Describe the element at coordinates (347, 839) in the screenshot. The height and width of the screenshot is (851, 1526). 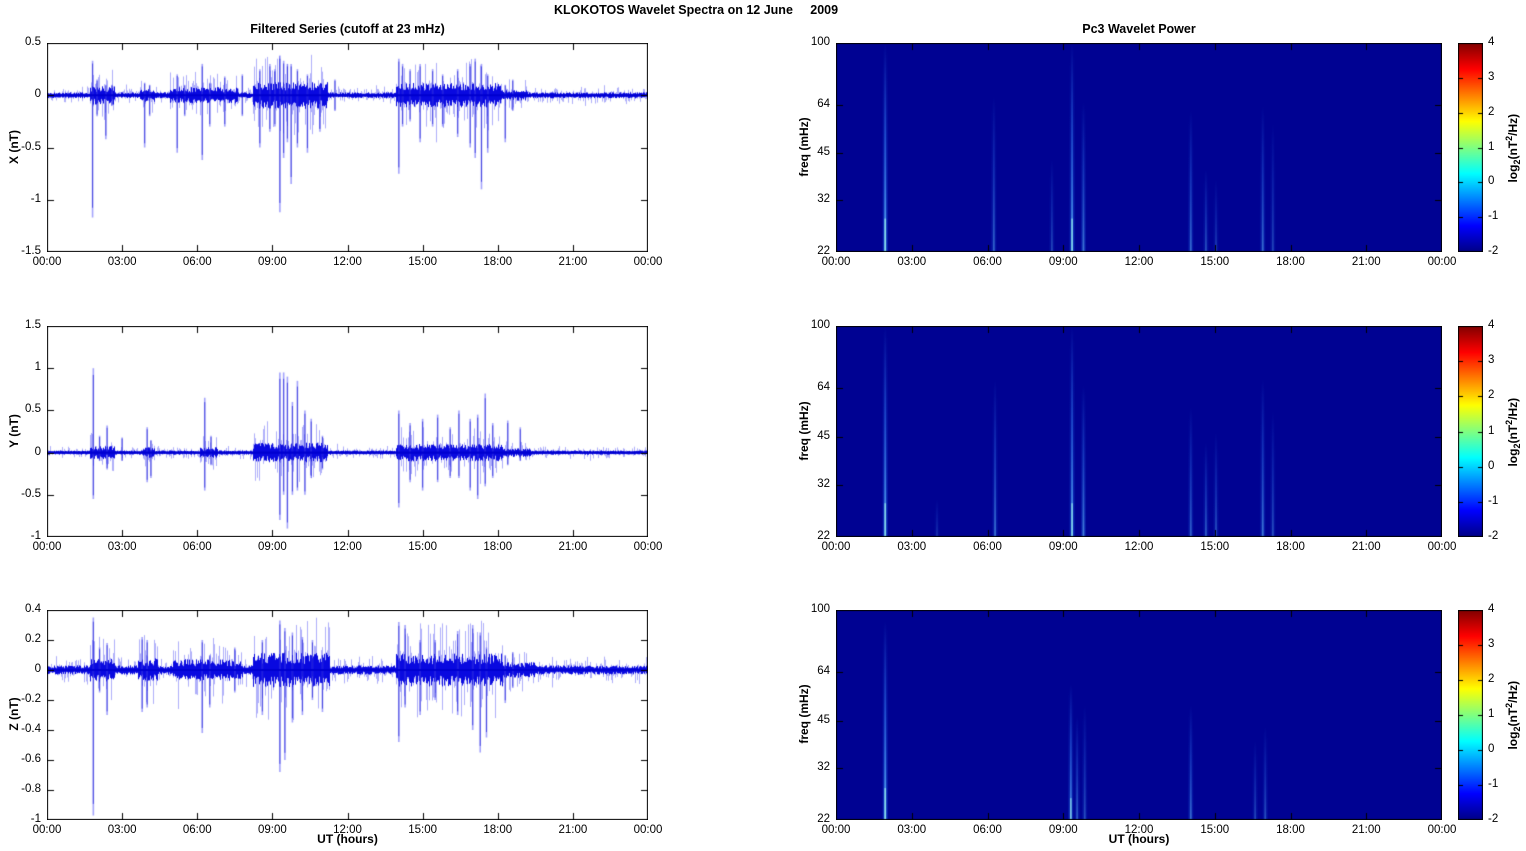
I see `x-axis-label-left: UT (hours)` at that location.